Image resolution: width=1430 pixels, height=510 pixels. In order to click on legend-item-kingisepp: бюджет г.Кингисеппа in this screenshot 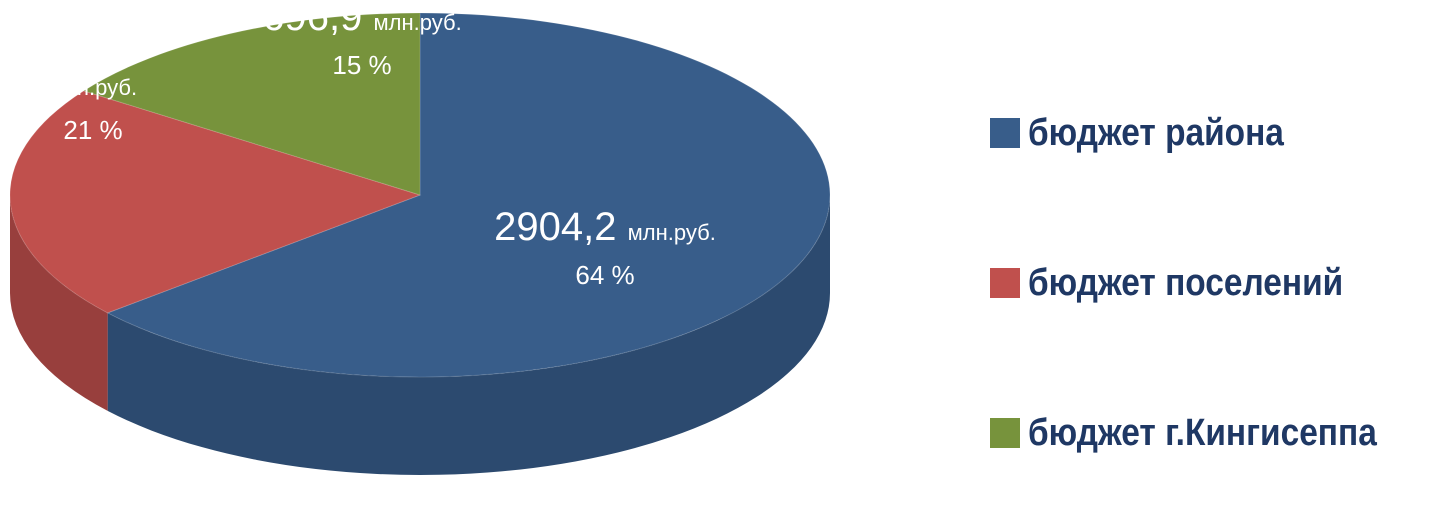, I will do `click(1207, 433)`.